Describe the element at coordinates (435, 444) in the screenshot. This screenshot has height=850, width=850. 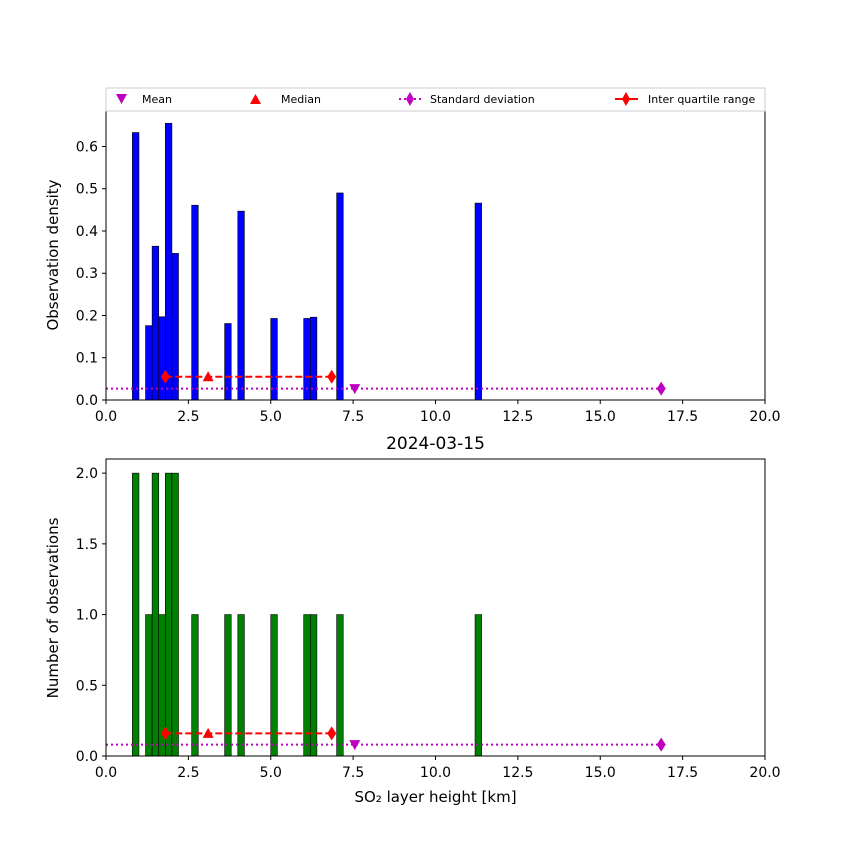
I see `bottom-chart-title: 2024-03-15` at that location.